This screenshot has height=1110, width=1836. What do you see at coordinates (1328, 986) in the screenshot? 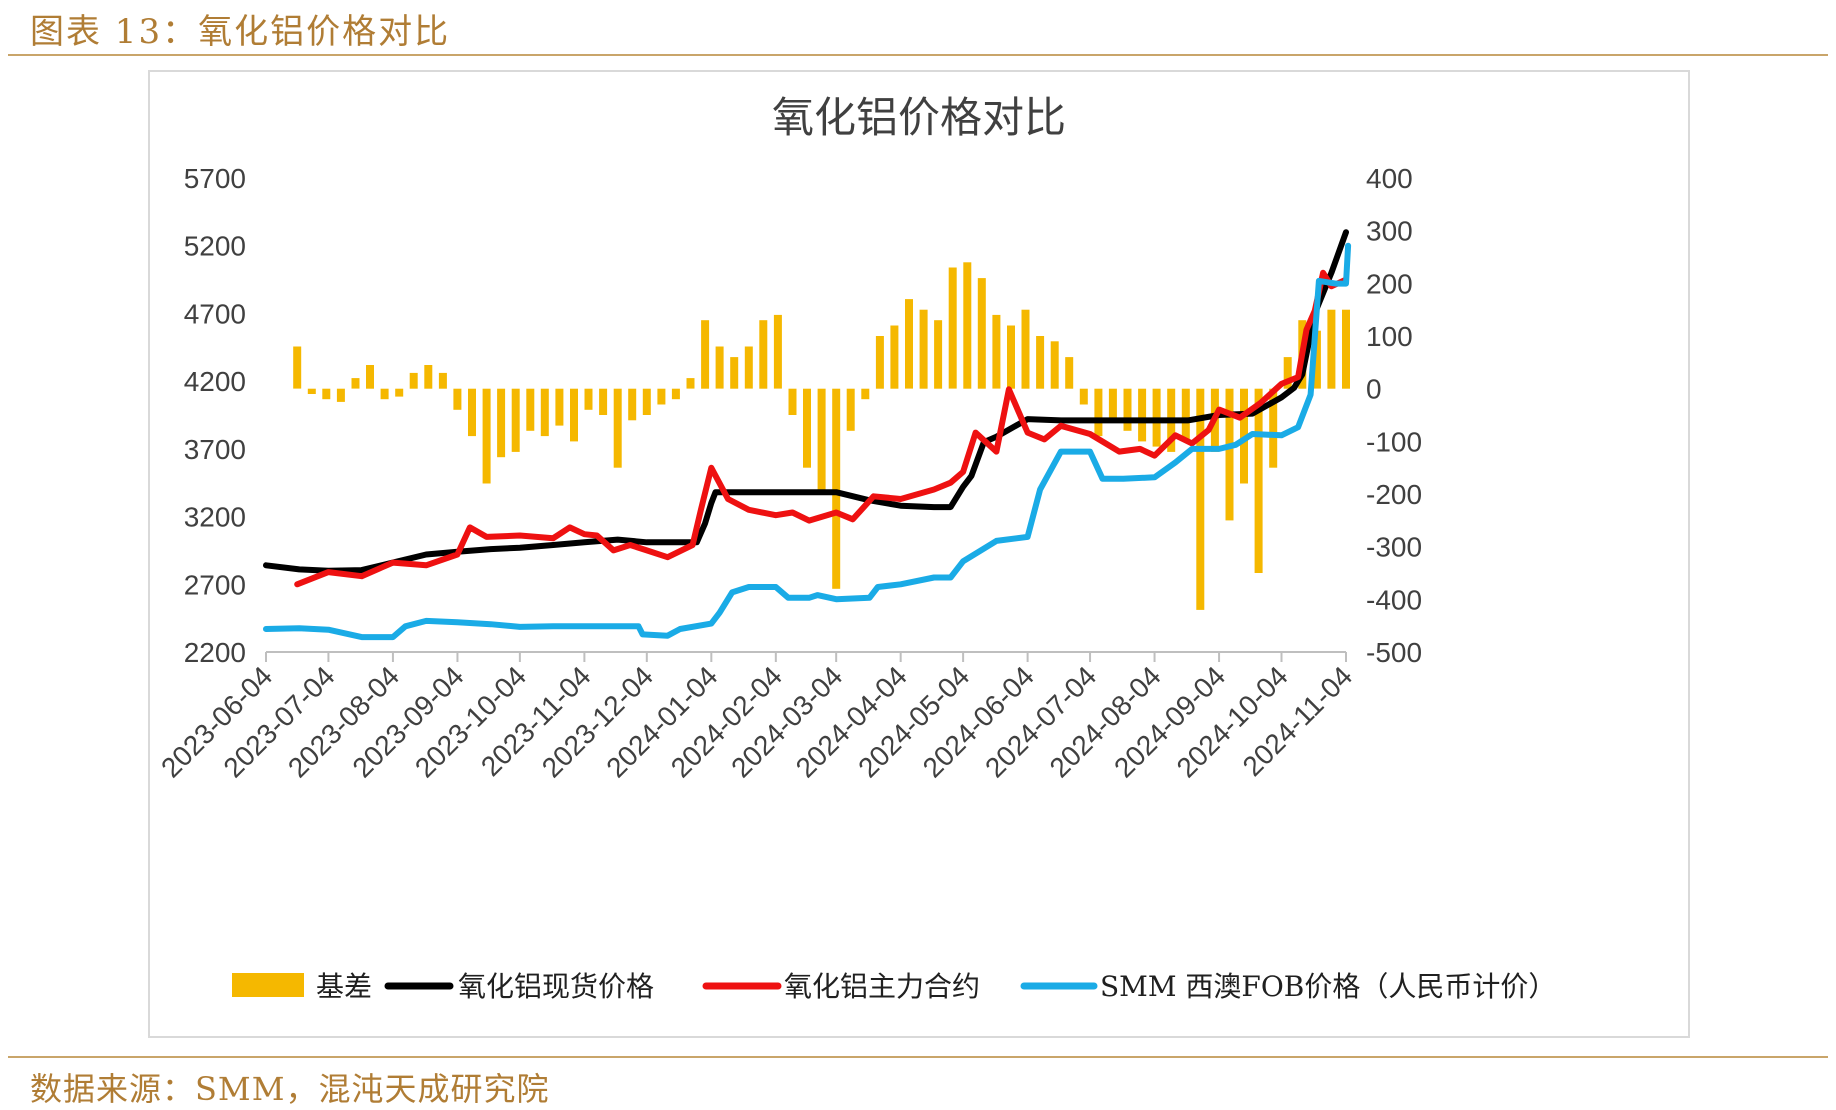
I see `legend-label-fob: SMM 西澳FOB价格（人民币计价）` at bounding box center [1328, 986].